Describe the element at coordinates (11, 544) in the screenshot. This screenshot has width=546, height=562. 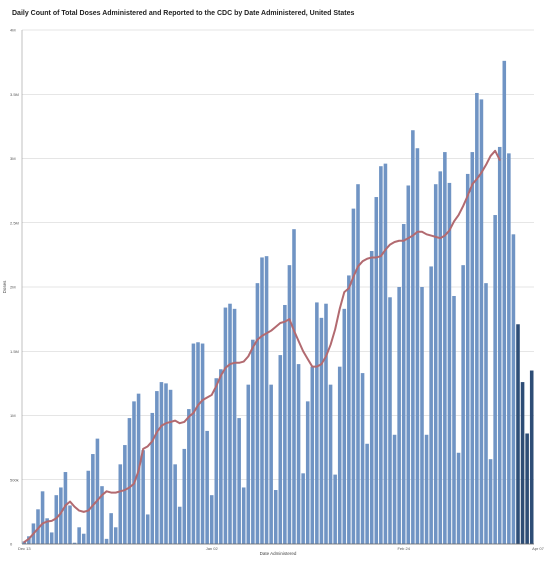
I see `y-tick-label: 0` at that location.